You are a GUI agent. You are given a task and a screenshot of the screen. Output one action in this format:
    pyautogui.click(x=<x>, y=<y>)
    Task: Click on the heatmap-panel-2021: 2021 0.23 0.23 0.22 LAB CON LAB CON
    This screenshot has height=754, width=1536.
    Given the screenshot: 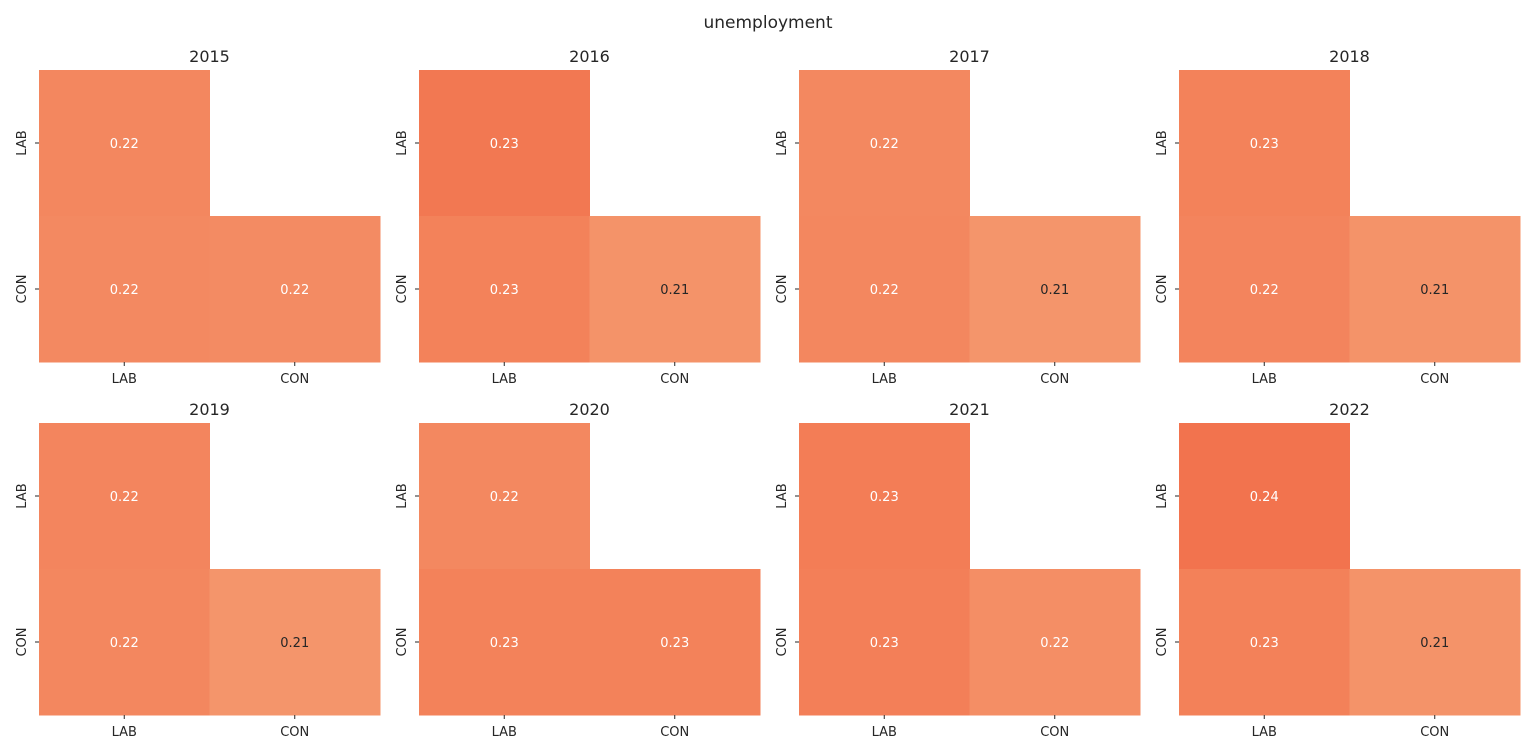 What is the action you would take?
    pyautogui.click(x=958, y=570)
    